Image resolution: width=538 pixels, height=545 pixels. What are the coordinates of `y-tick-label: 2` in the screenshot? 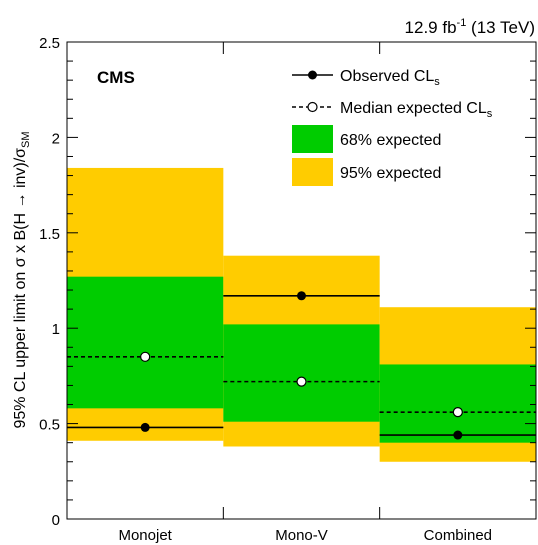 It's located at (56, 138).